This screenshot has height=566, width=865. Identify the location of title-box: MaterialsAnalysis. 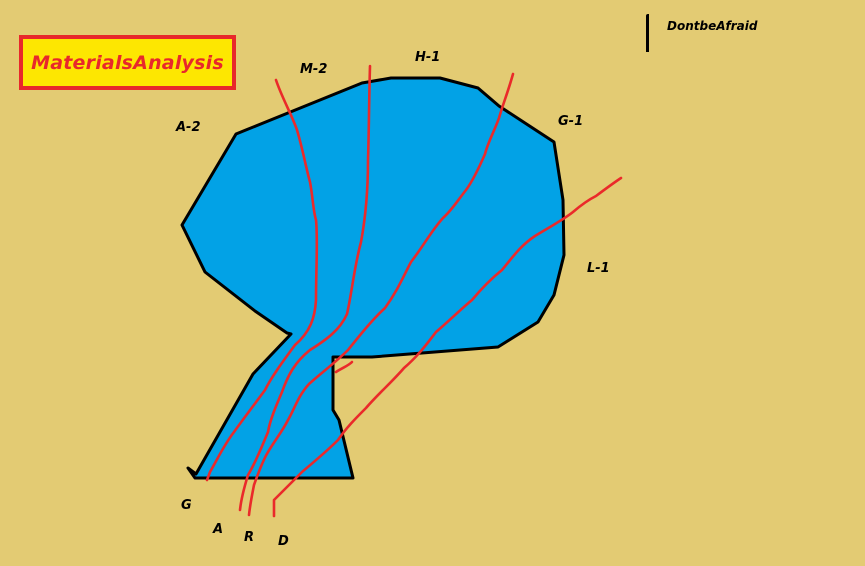
(127, 62).